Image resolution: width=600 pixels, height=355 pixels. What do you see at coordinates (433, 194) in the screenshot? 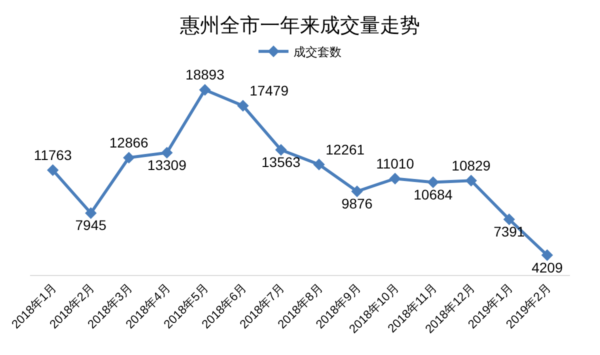
I see `data-label: 10684` at bounding box center [433, 194].